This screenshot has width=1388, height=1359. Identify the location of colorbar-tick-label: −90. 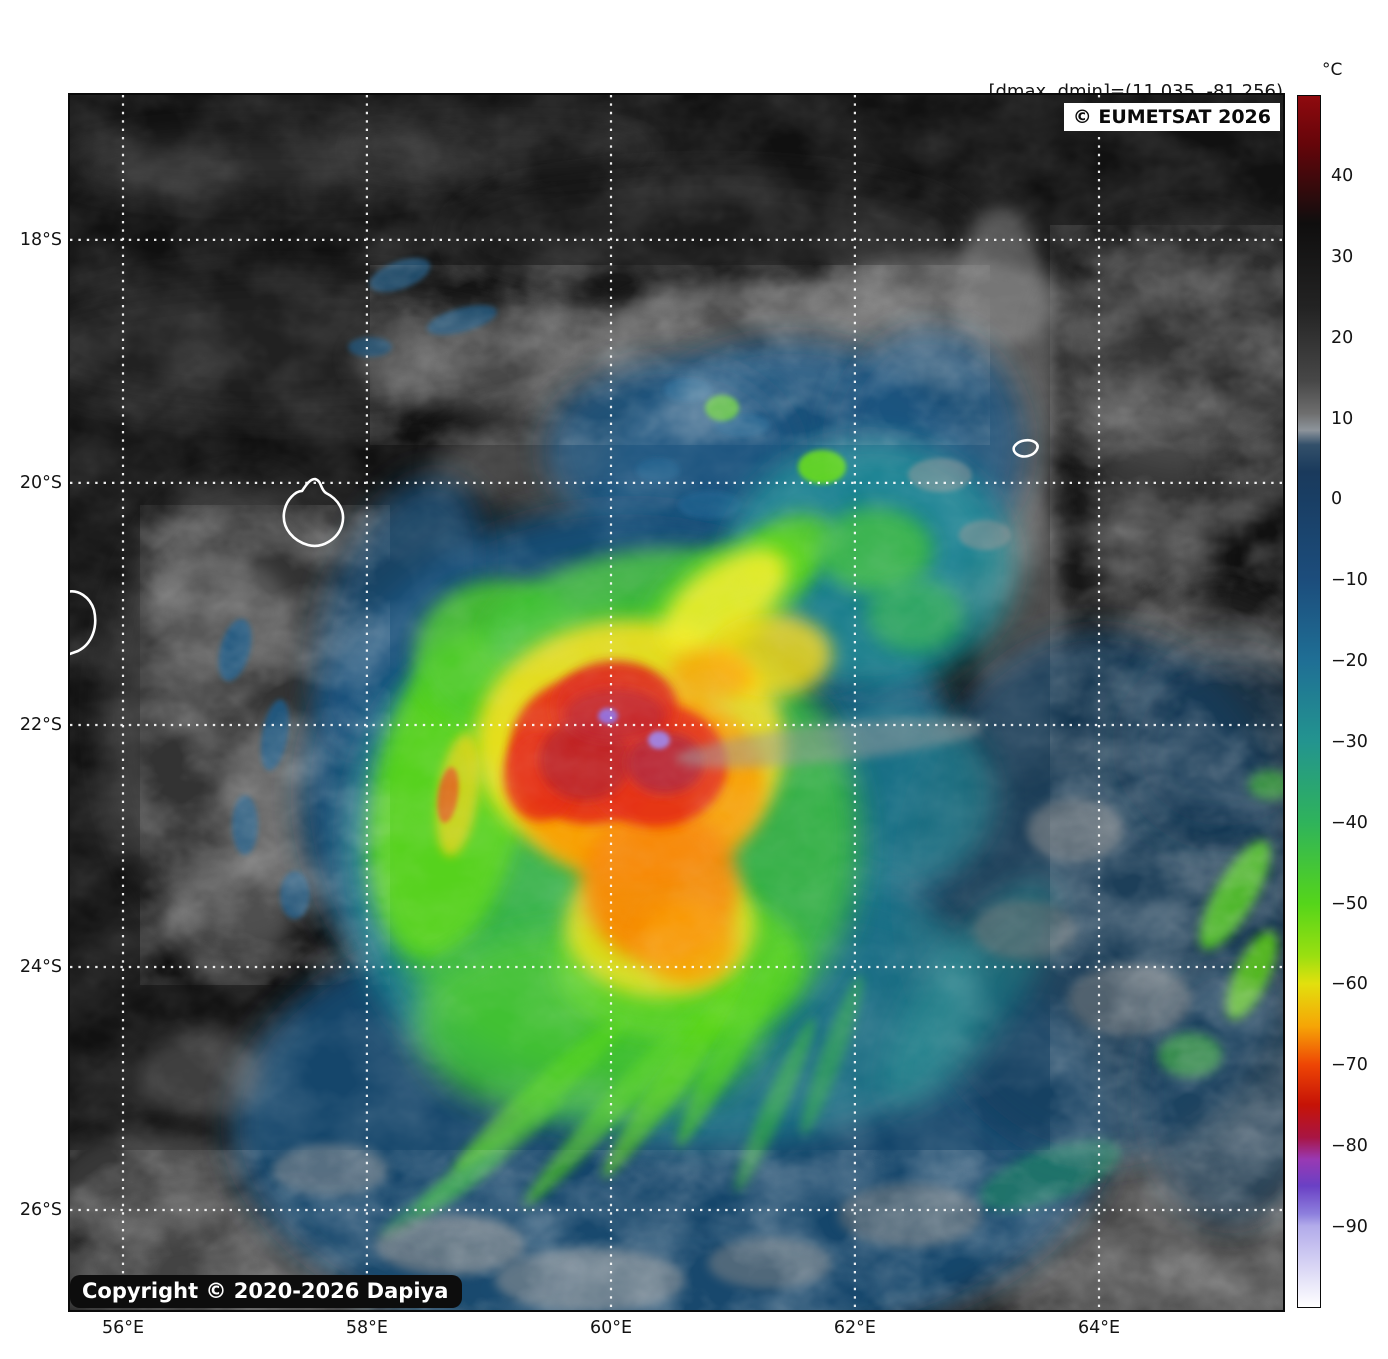
(1349, 1227).